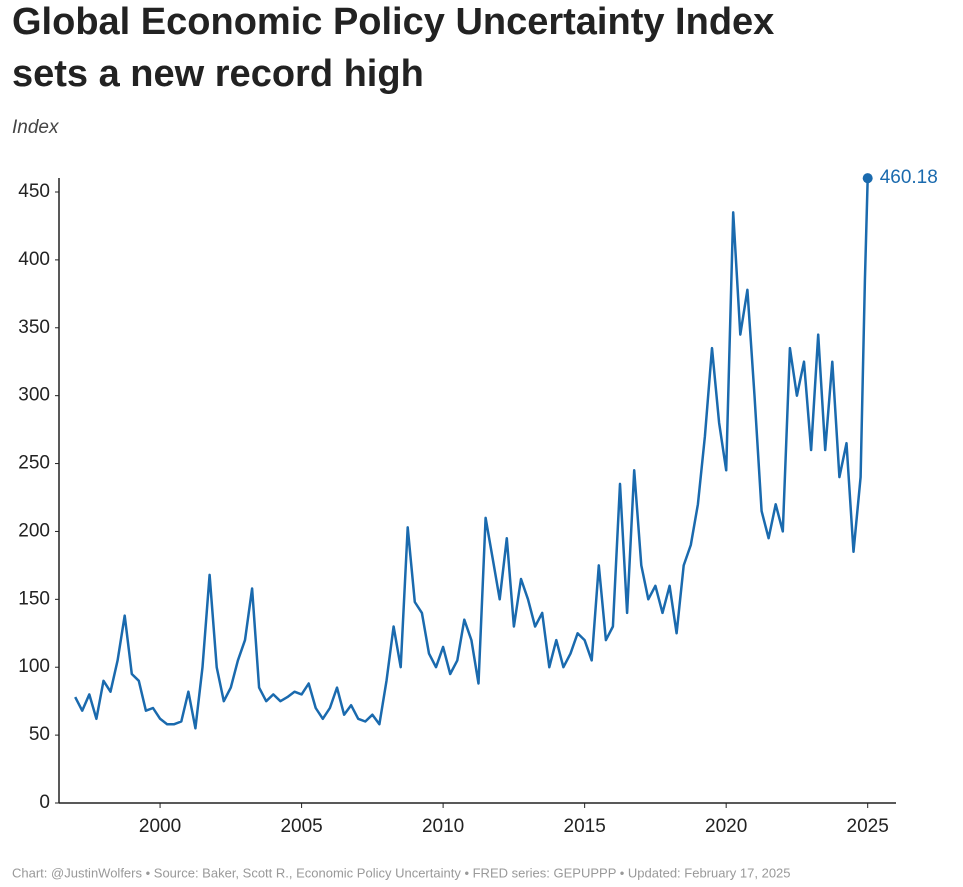 The image size is (963, 887). I want to click on x-tick-label: 2015, so click(585, 826).